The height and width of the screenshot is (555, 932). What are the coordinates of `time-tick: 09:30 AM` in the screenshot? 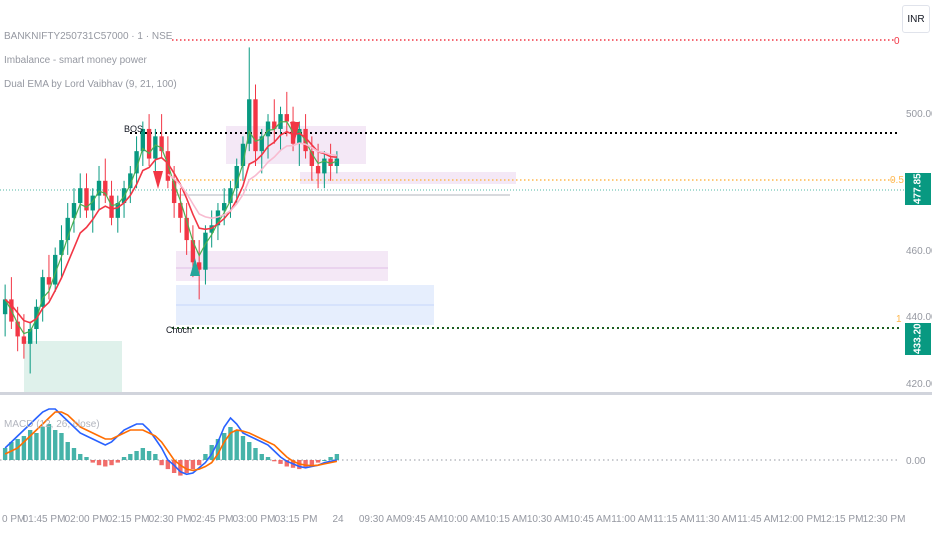 It's located at (380, 519).